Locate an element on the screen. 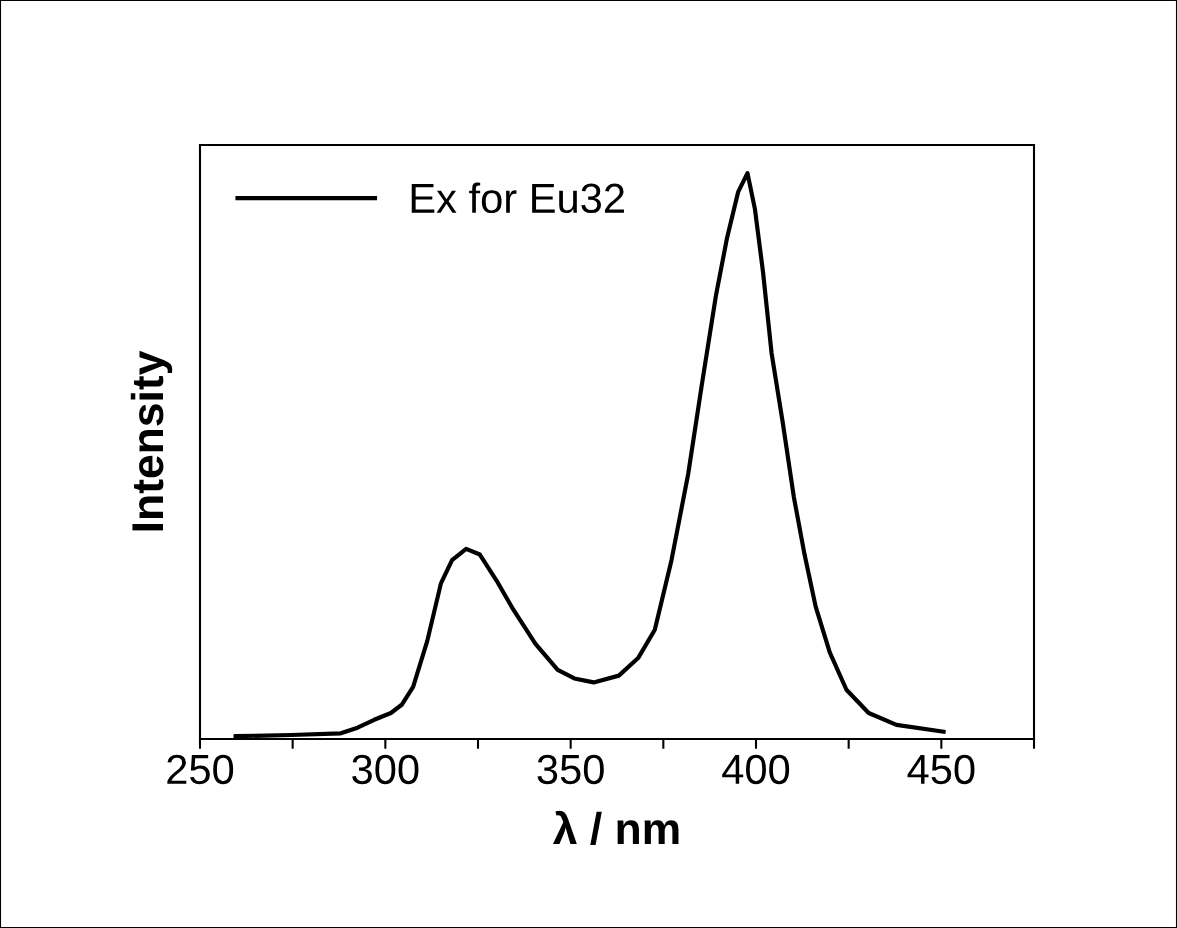 The image size is (1177, 928). x-tick-label: 250 is located at coordinates (200, 769).